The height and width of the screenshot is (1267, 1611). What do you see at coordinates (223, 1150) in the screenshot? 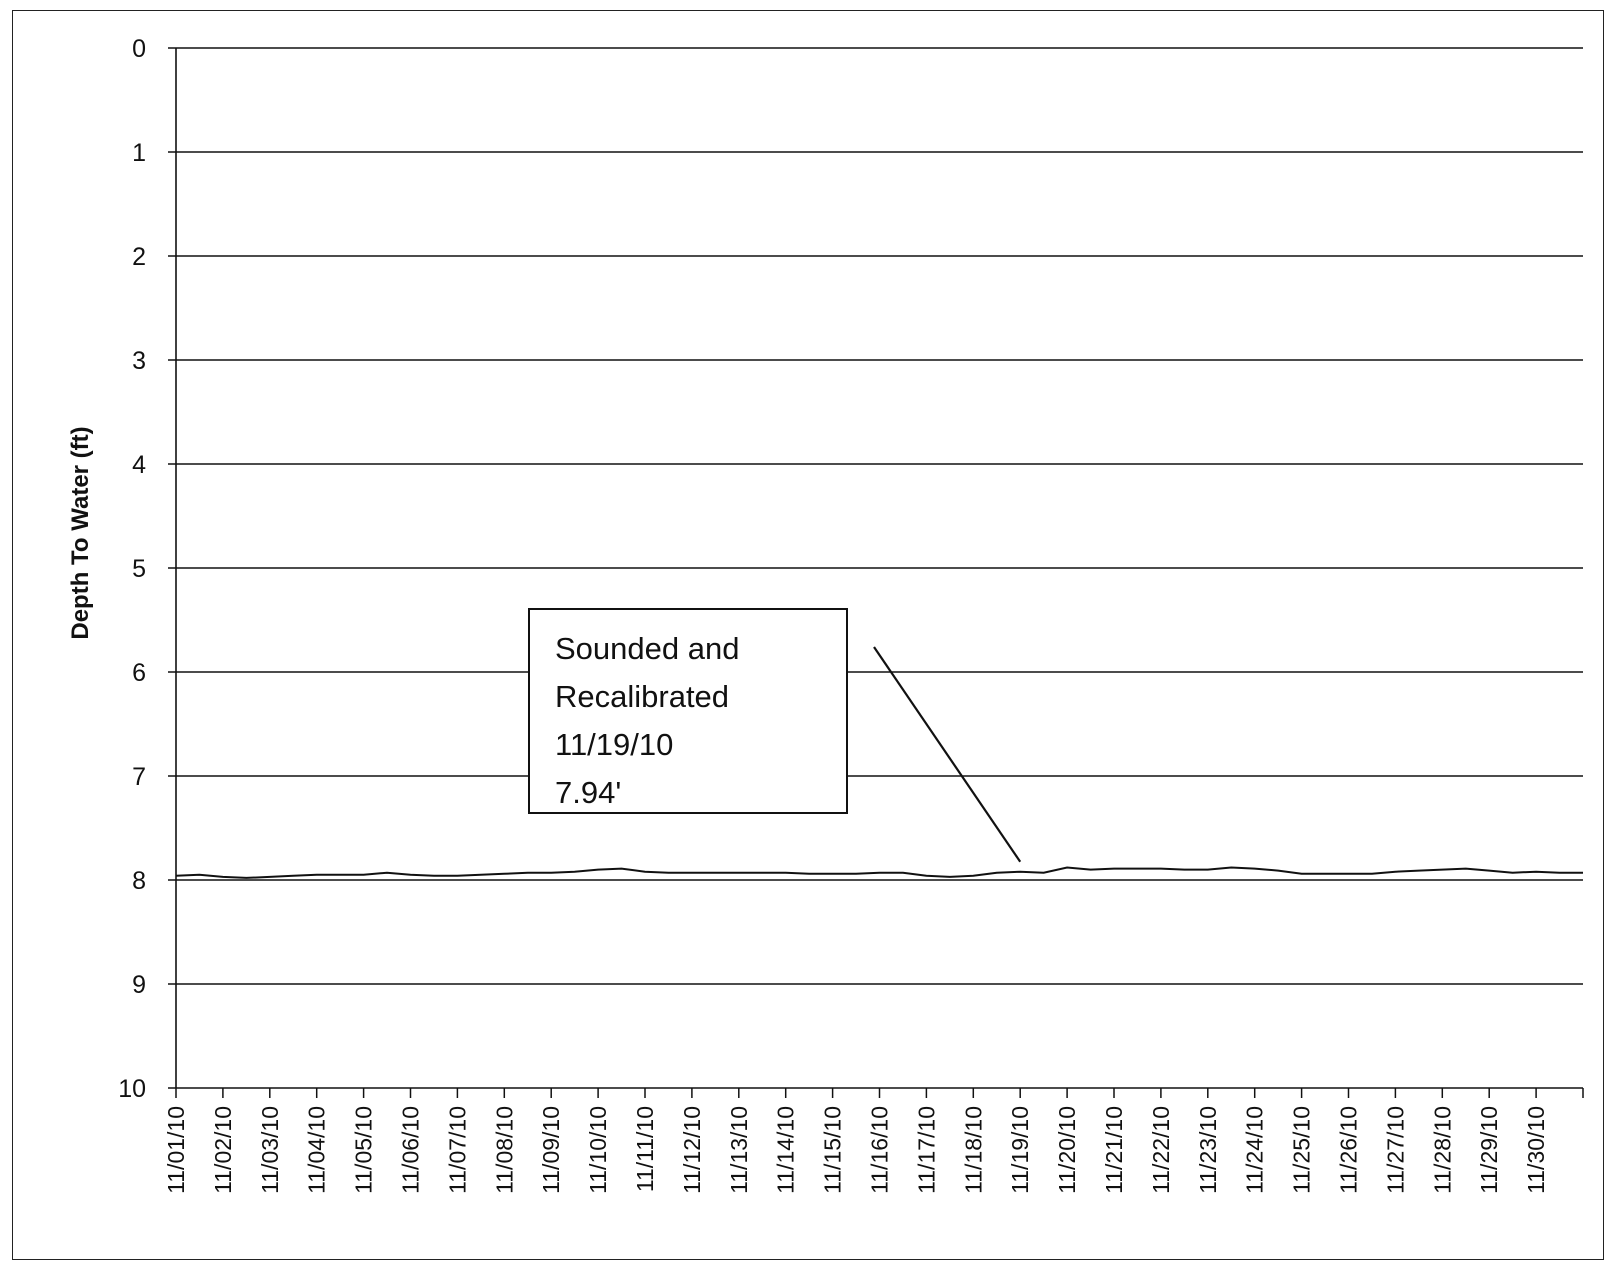
I see `x-tick-label-11-02-10: 11/02/10` at bounding box center [223, 1150].